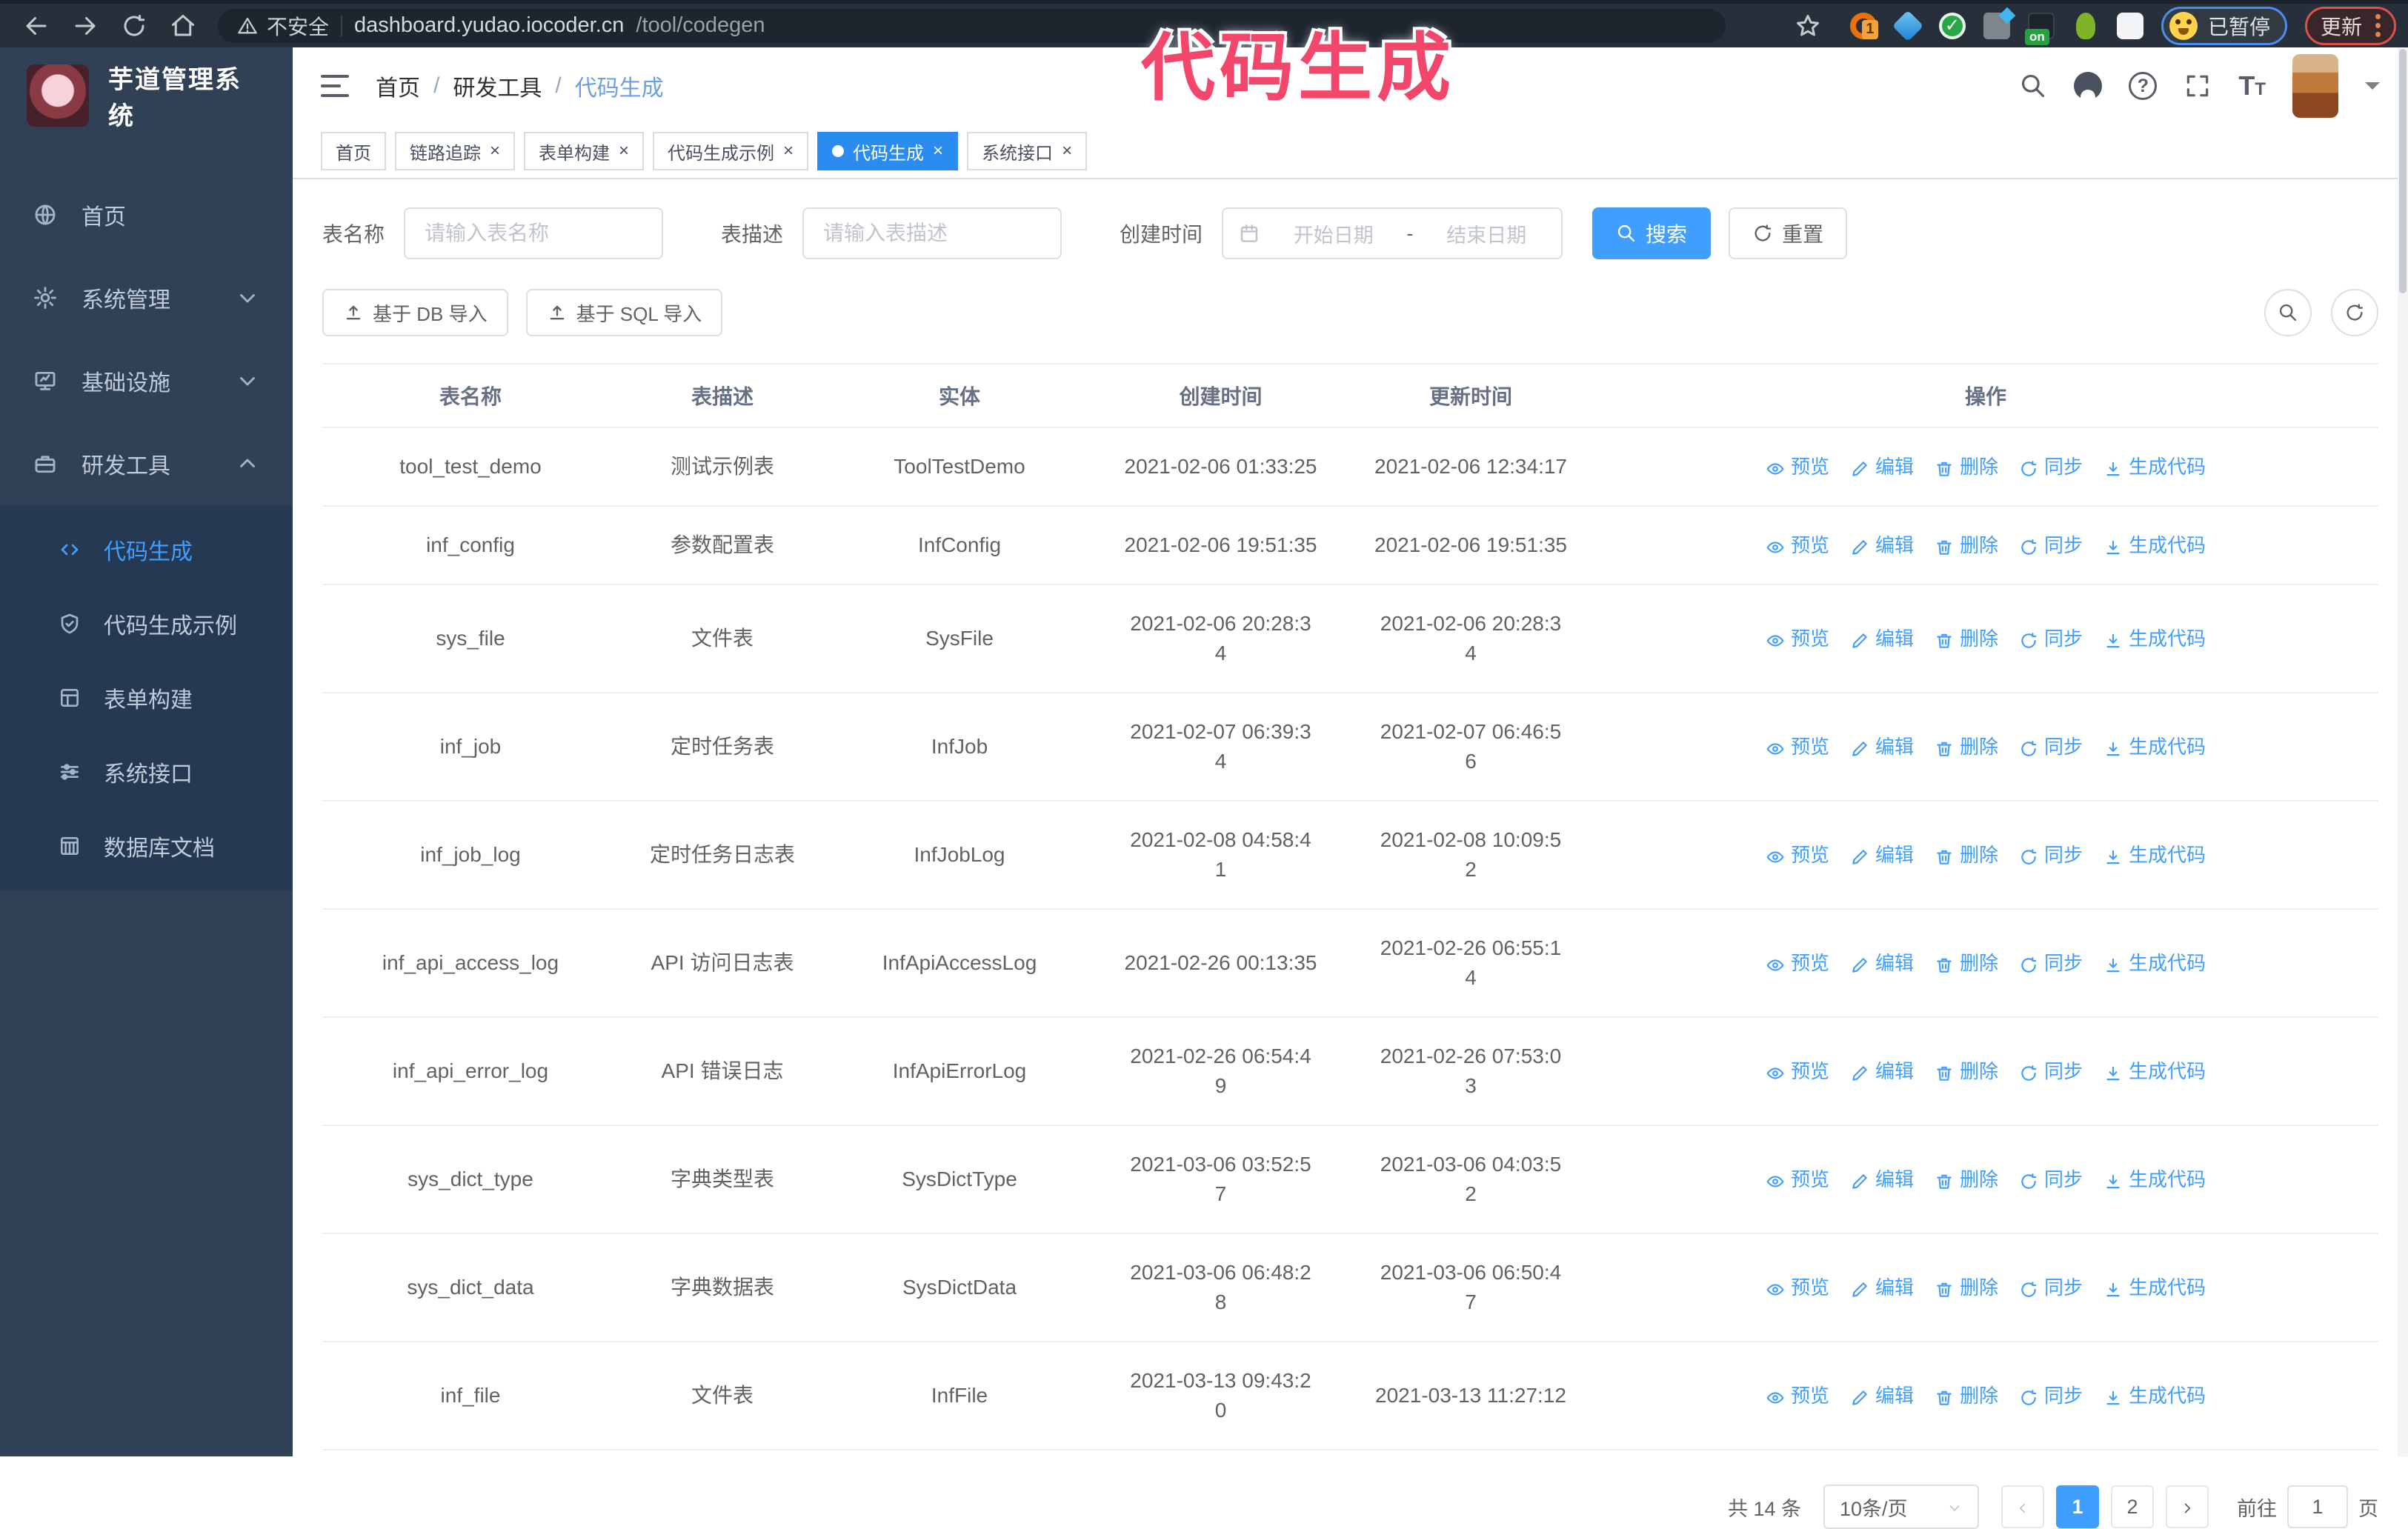 Image resolution: width=2408 pixels, height=1529 pixels. I want to click on extension-check-icon: ✓, so click(1952, 25).